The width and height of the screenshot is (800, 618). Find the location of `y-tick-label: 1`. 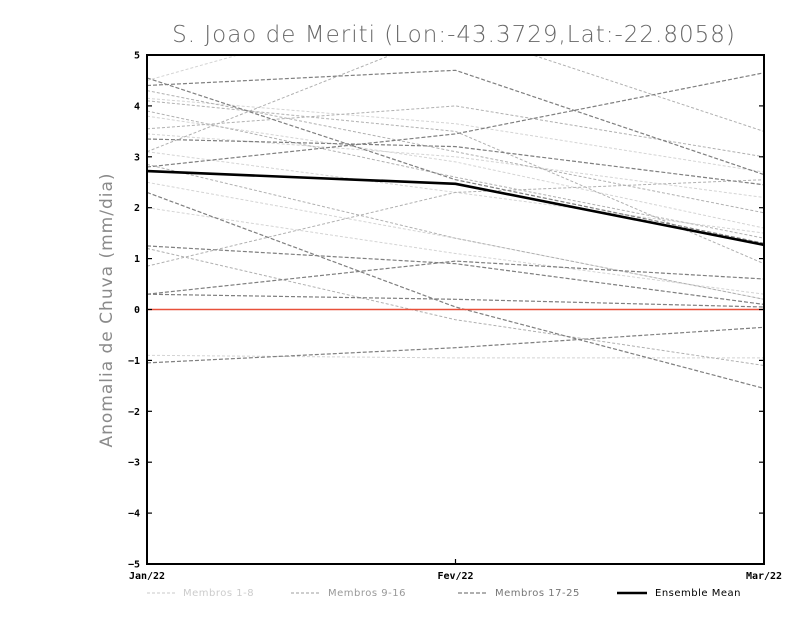

y-tick-label: 1 is located at coordinates (137, 259).